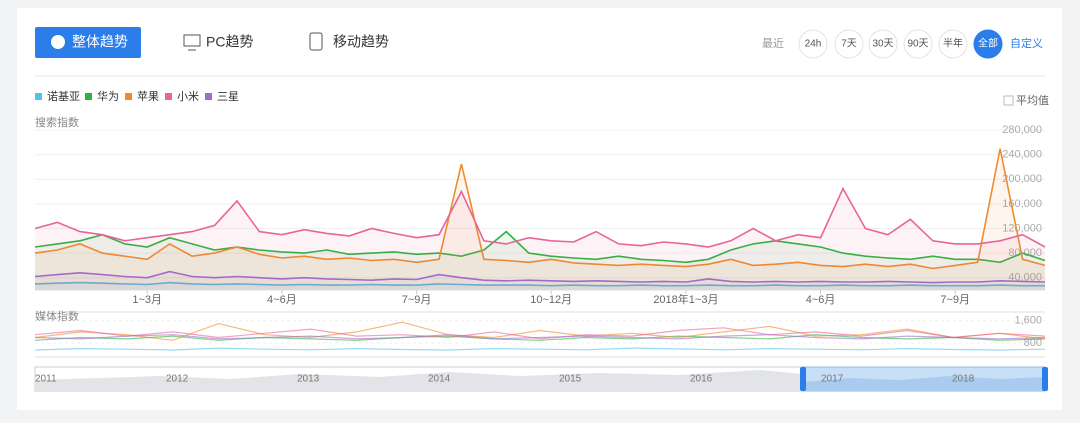 The width and height of the screenshot is (1080, 423). I want to click on range-option: 24h, so click(813, 44).